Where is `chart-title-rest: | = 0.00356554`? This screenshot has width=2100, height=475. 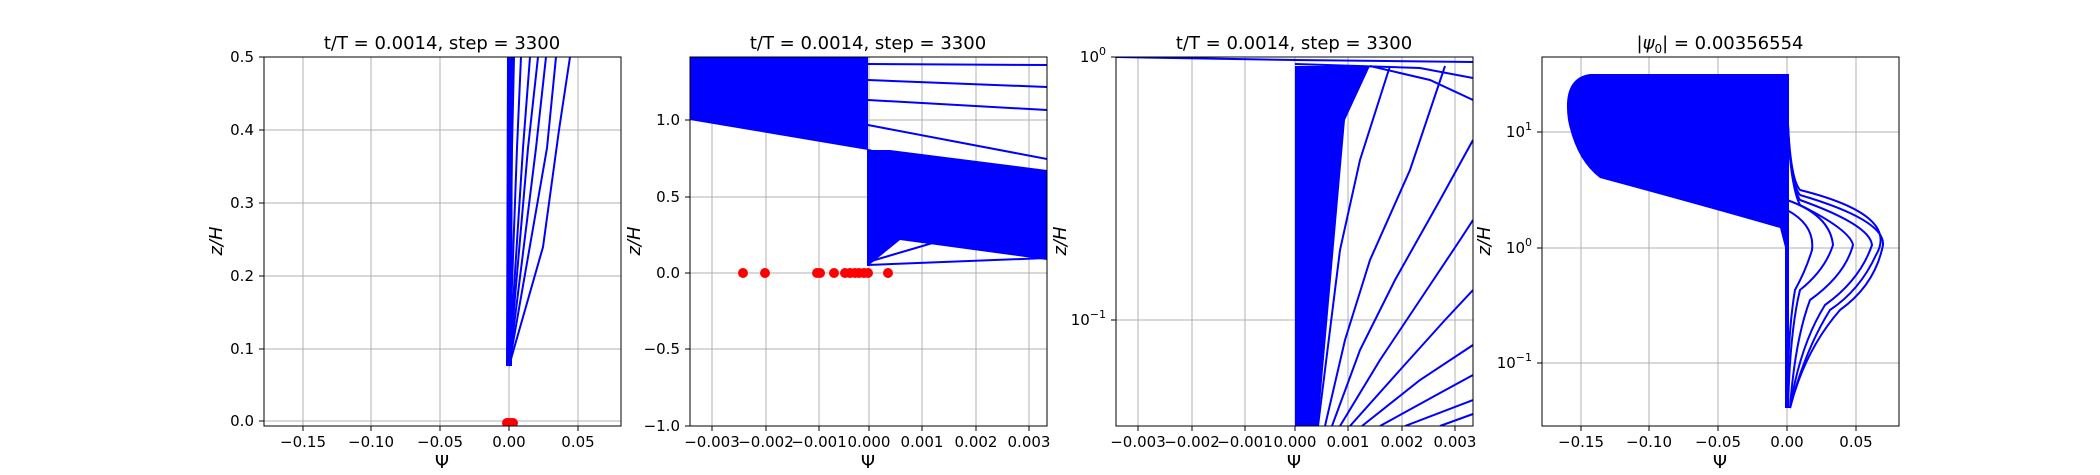
chart-title-rest: | = 0.00356554 is located at coordinates (1732, 43).